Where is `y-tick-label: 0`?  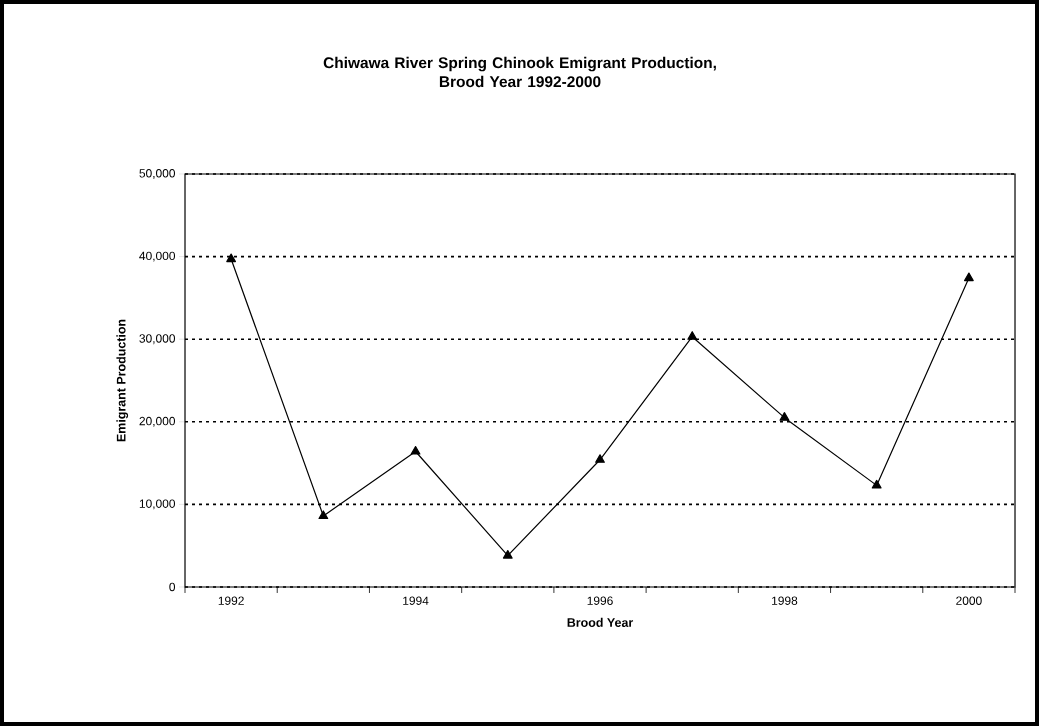
y-tick-label: 0 is located at coordinates (172, 587).